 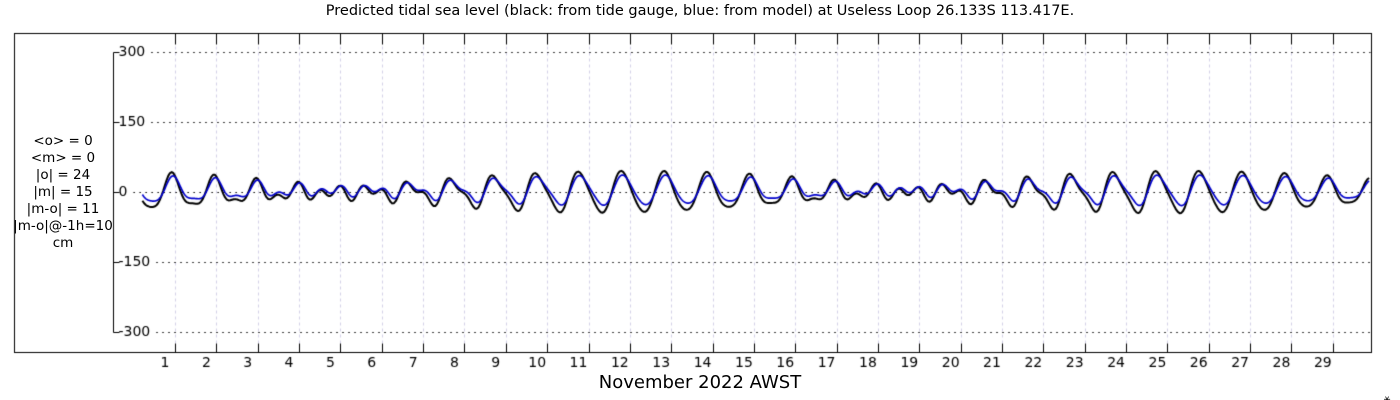 I want to click on stat-units: cm, so click(x=63, y=243).